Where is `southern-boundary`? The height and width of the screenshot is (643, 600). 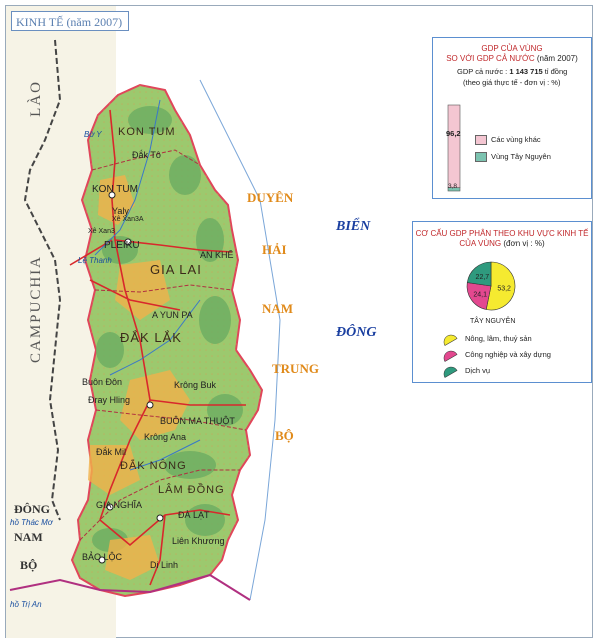 southern-boundary is located at coordinates (130, 587).